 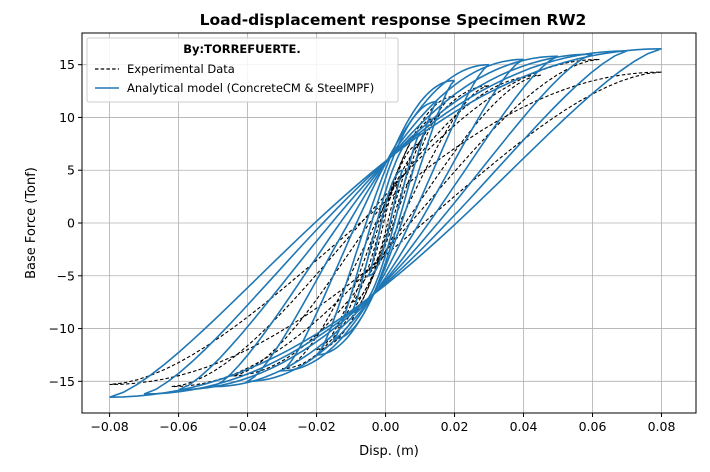 I want to click on legend-title: By:TORREFUERTE., so click(x=242, y=49).